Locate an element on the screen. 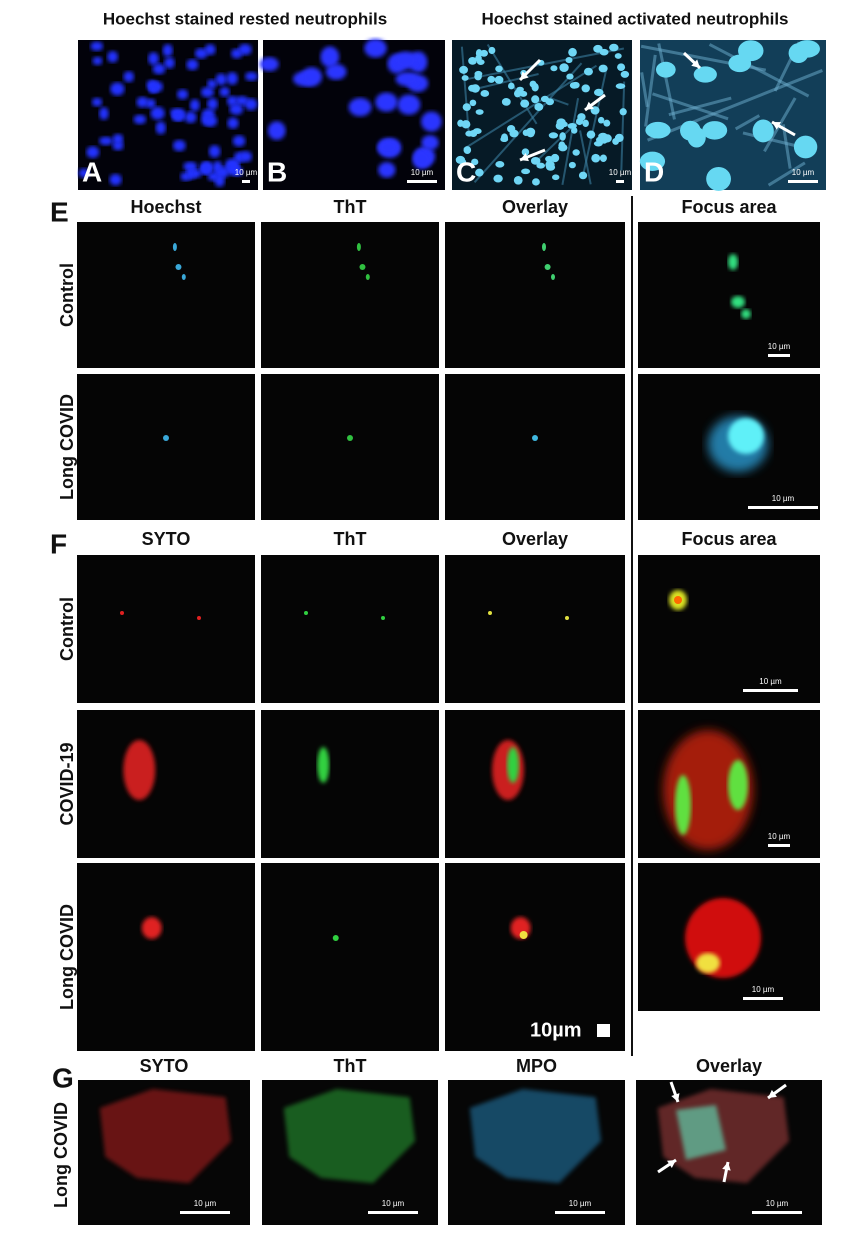 This screenshot has width=848, height=1240. column-header: MPO is located at coordinates (536, 1066).